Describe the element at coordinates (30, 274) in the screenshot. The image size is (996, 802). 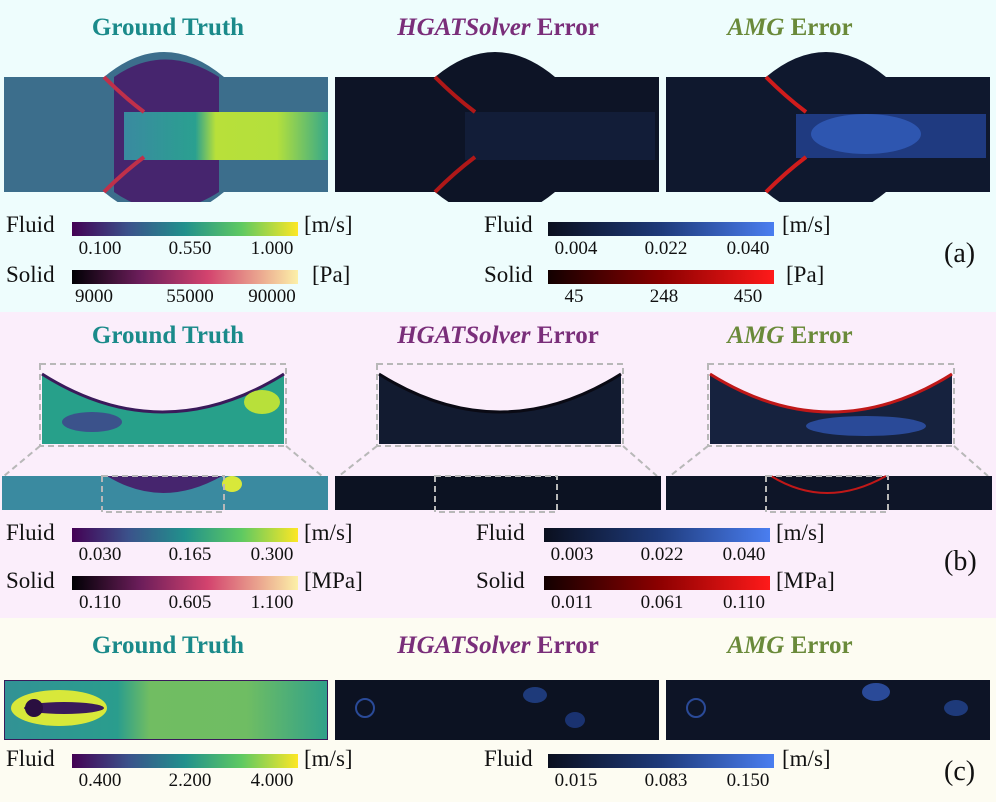
I see `label-solid-gt-a: Solid` at that location.